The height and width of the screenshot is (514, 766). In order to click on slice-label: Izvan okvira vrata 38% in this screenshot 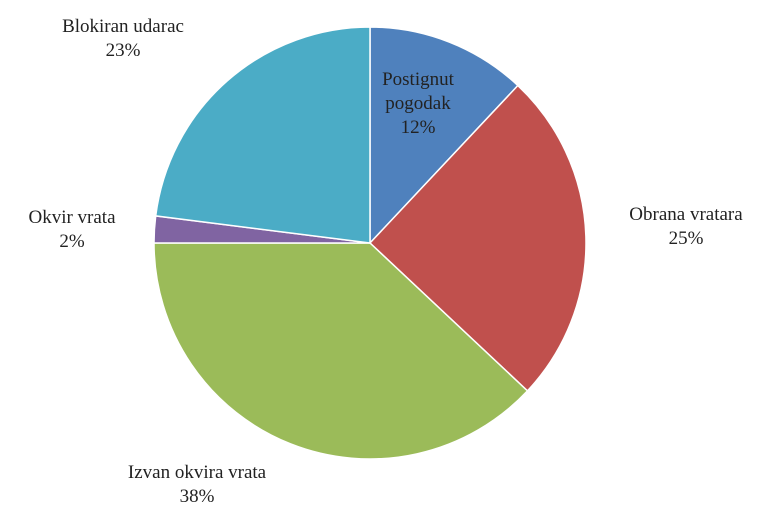, I will do `click(197, 485)`.